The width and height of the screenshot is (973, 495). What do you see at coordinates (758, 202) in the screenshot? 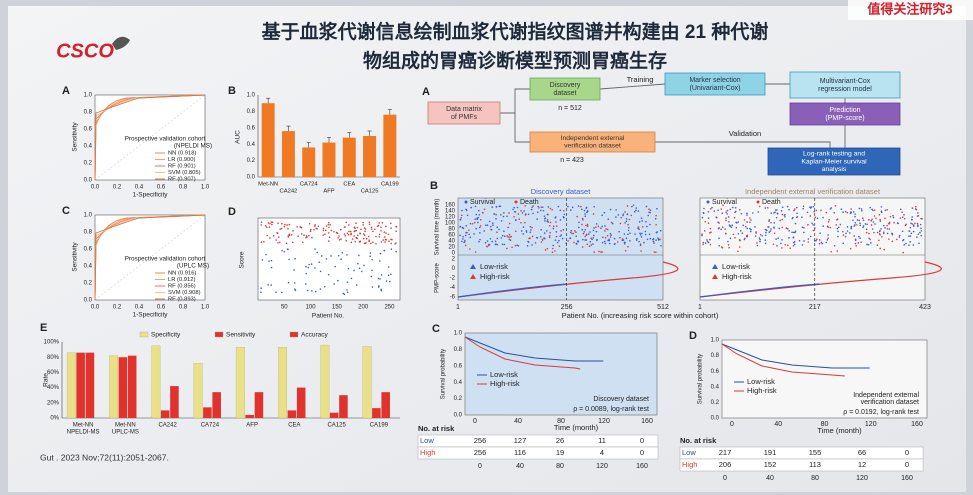
I see `legend-dot` at bounding box center [758, 202].